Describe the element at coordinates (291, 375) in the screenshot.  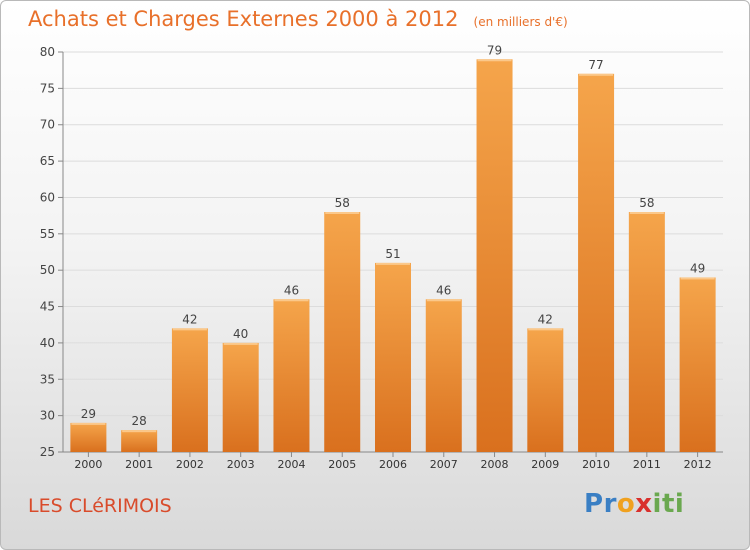
I see `bar-2004` at that location.